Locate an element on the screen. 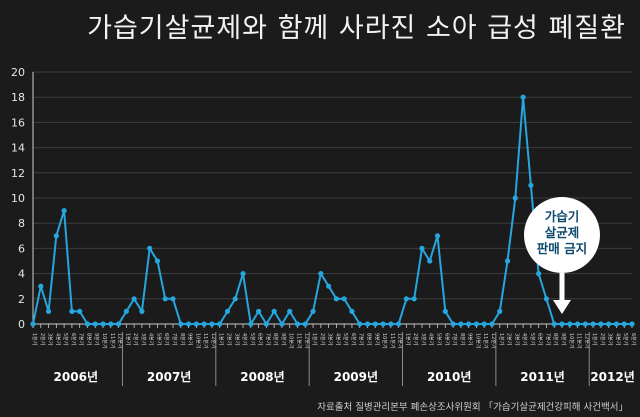  year-label: 2009년 is located at coordinates (356, 377).